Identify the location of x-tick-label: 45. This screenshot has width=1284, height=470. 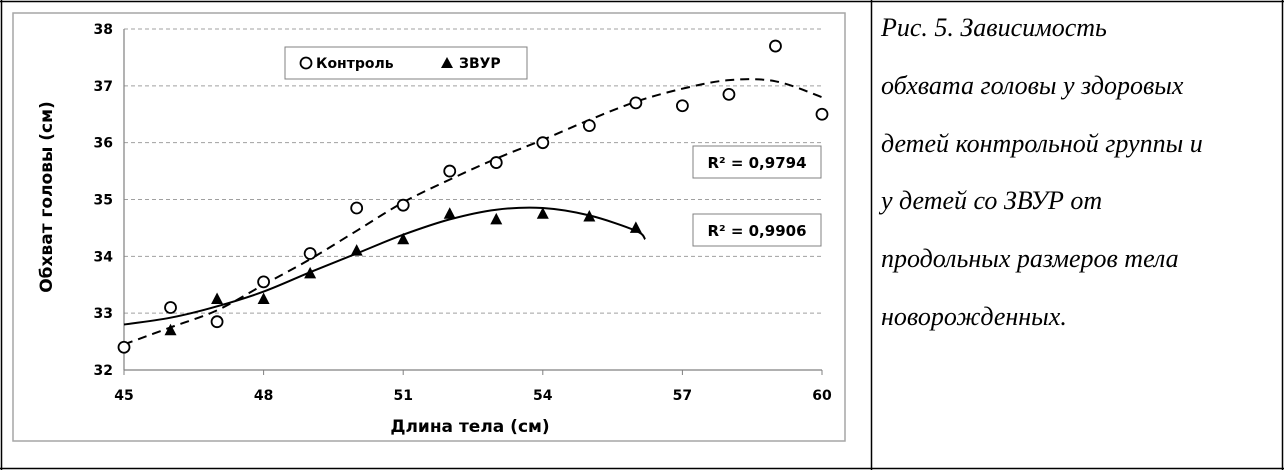
(123, 396).